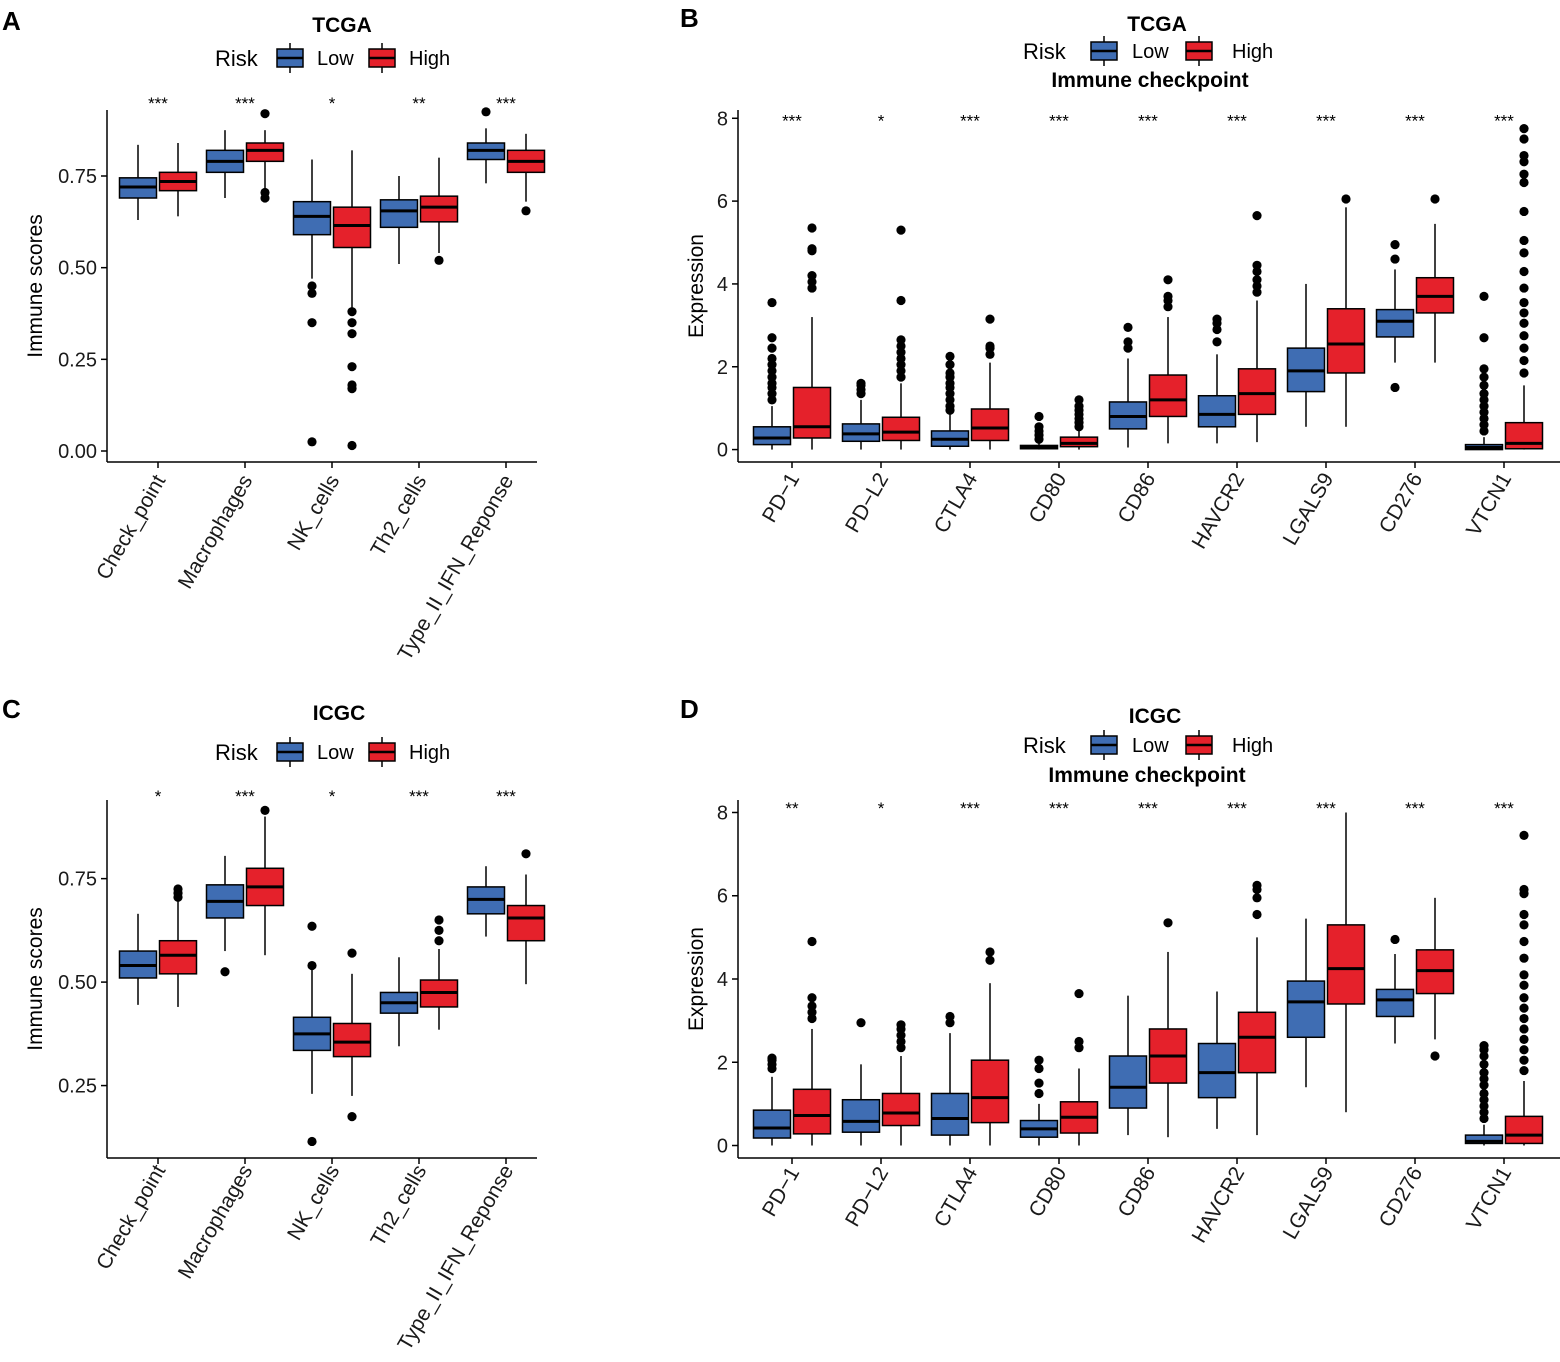 The height and width of the screenshot is (1362, 1560). Describe the element at coordinates (429, 753) in the screenshot. I see `legend-label: High` at that location.